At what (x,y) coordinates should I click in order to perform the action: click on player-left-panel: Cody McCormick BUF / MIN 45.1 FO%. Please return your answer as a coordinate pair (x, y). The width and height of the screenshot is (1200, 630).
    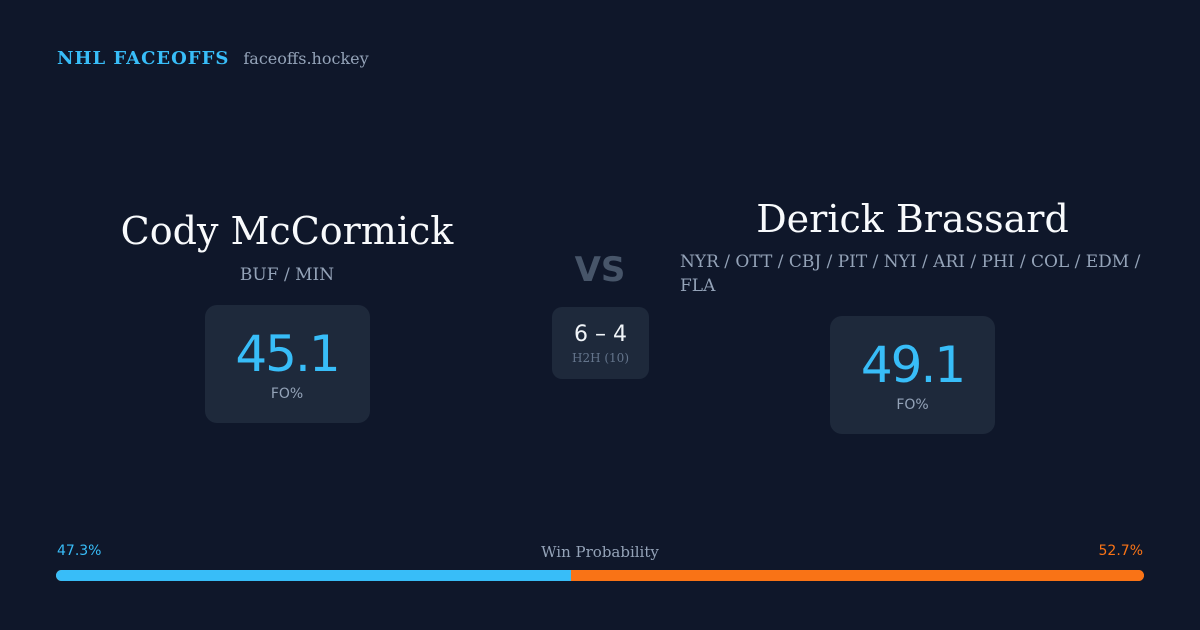
    Looking at the image, I should click on (287, 314).